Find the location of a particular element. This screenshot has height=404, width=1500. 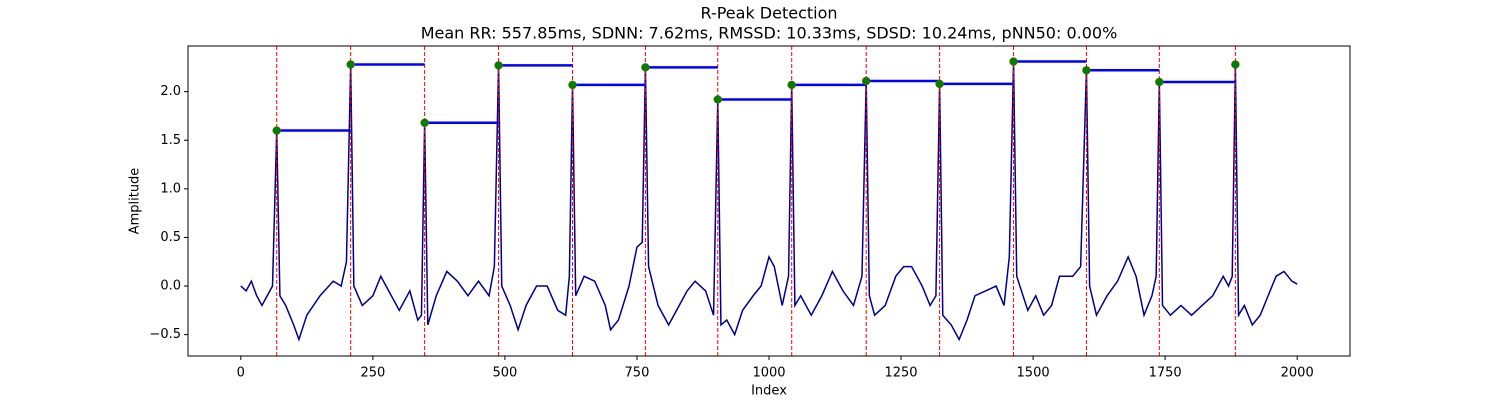

x-tick-label: 2000 is located at coordinates (1297, 373).